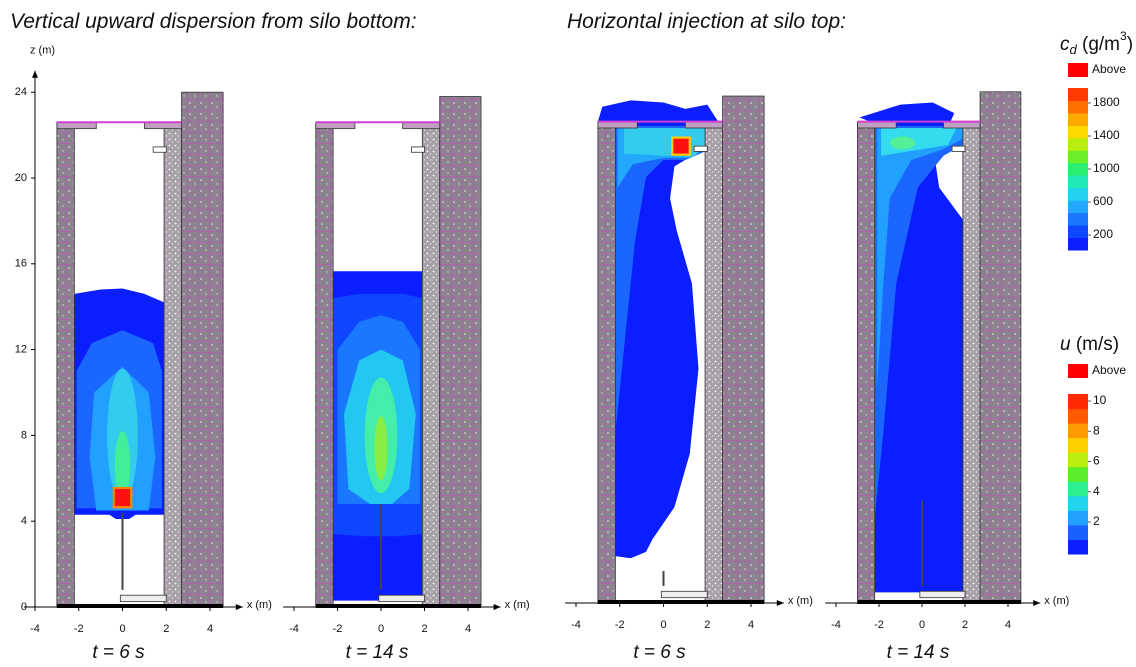 The width and height of the screenshot is (1136, 667). Describe the element at coordinates (24, 607) in the screenshot. I see `y-tick-label: 0` at that location.